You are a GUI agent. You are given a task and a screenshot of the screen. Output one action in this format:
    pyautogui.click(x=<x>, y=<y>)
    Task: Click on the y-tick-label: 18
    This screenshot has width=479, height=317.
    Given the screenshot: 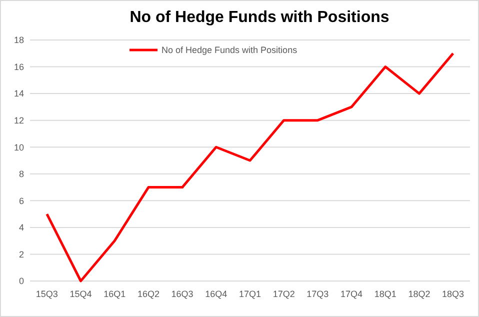 What is the action you would take?
    pyautogui.click(x=19, y=40)
    